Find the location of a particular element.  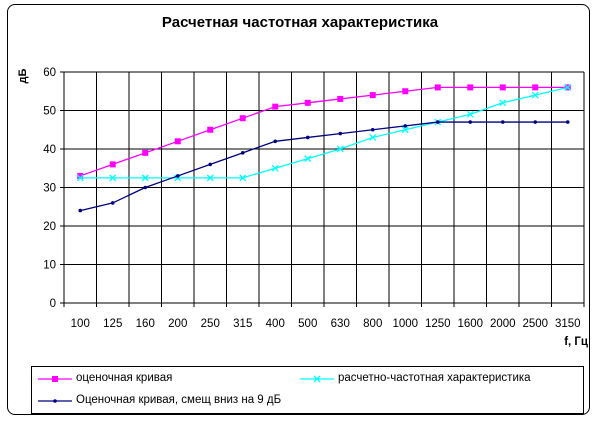

x-tick-label: 400 is located at coordinates (275, 324).